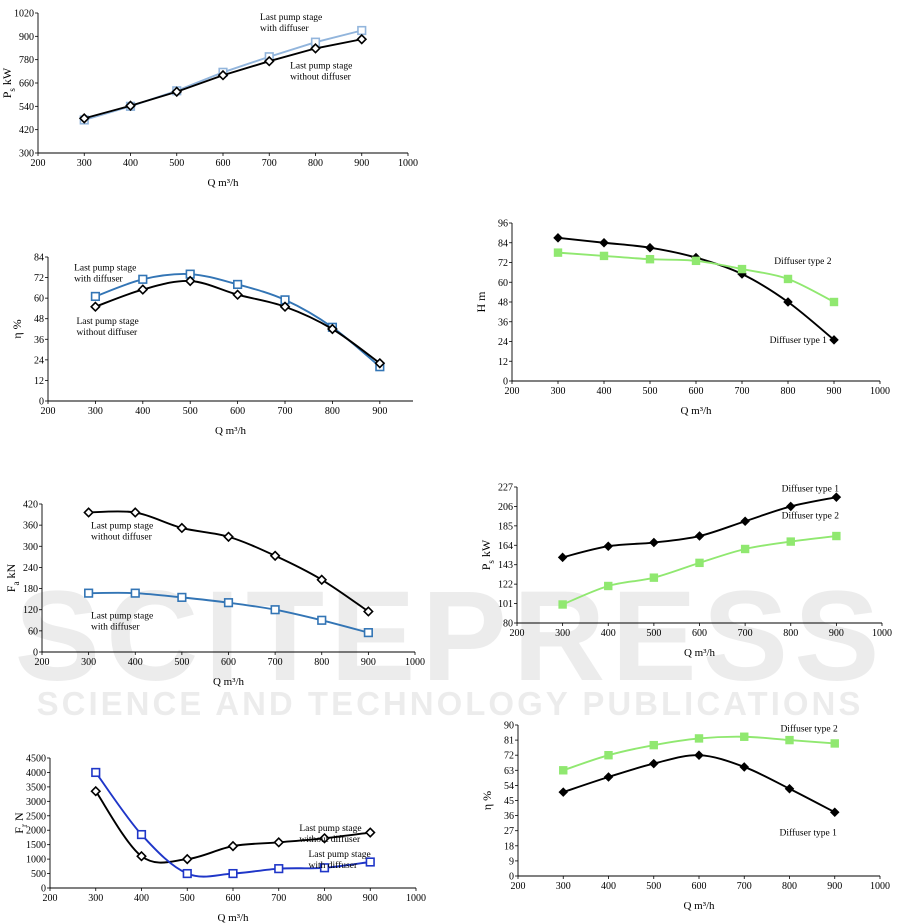  Describe the element at coordinates (509, 846) in the screenshot. I see `y-tick-label: 18` at that location.